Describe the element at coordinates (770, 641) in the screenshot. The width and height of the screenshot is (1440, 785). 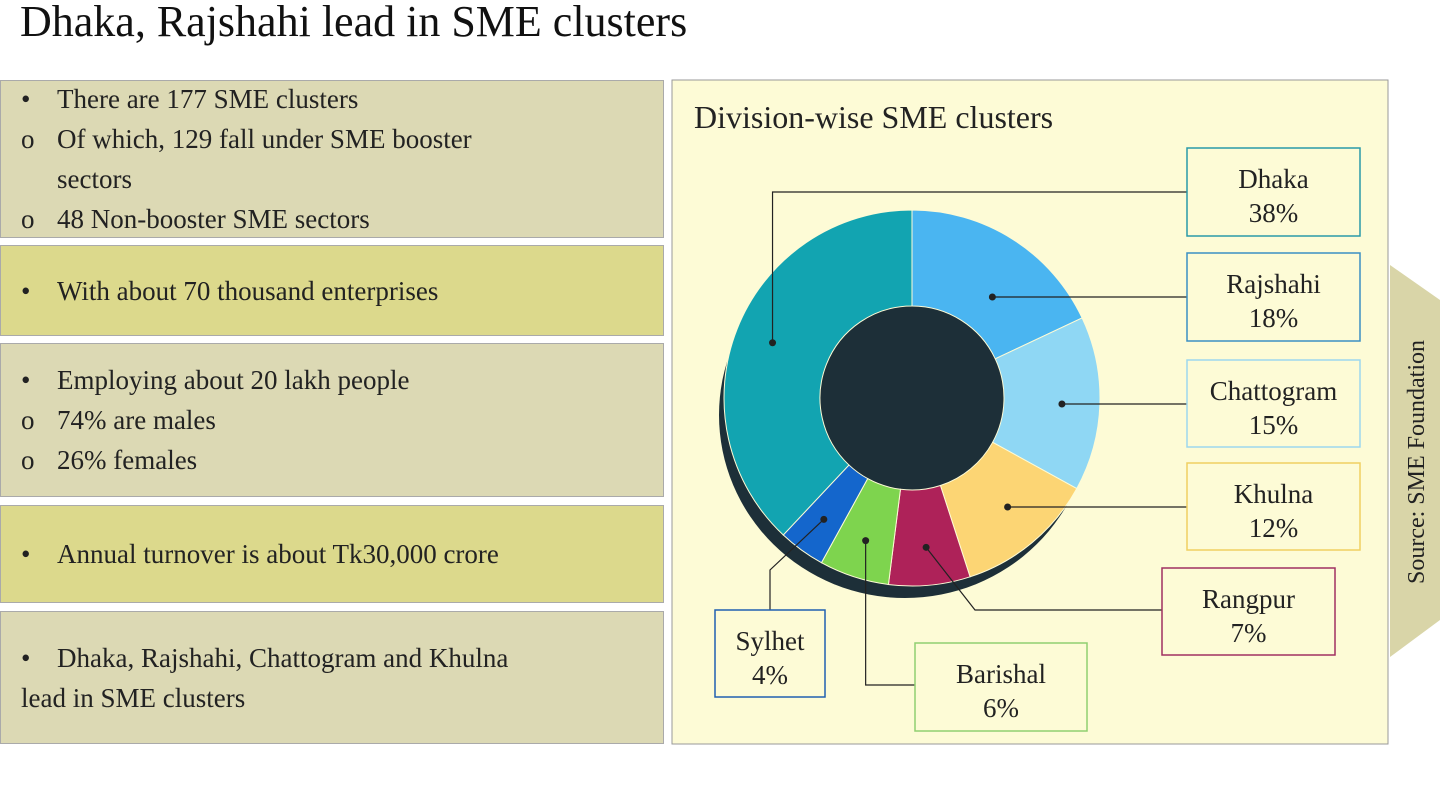
I see `legend-label: Sylhet` at that location.